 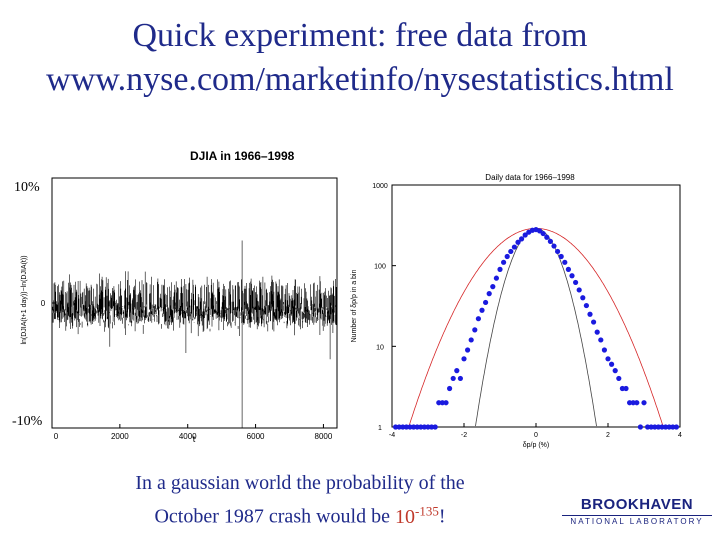 What do you see at coordinates (530, 177) in the screenshot?
I see `right-chart-title: Daily data for 1966–1998` at bounding box center [530, 177].